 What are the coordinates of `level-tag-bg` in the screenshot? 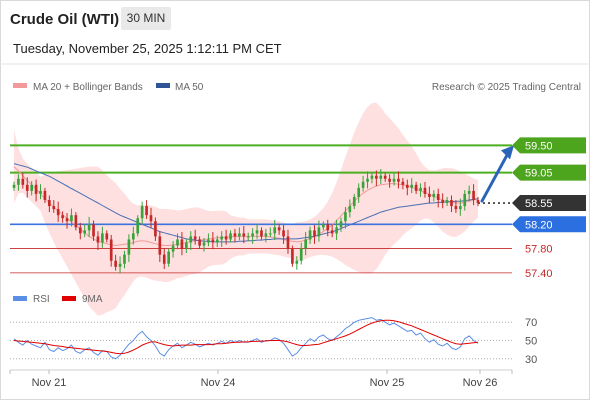 It's located at (549, 203).